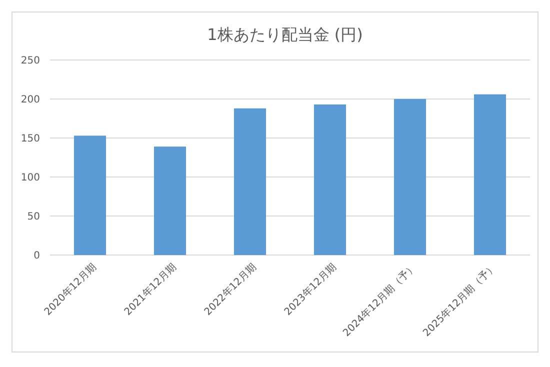 The image size is (550, 367). What do you see at coordinates (30, 178) in the screenshot?
I see `y-tick-label: 100` at bounding box center [30, 178].